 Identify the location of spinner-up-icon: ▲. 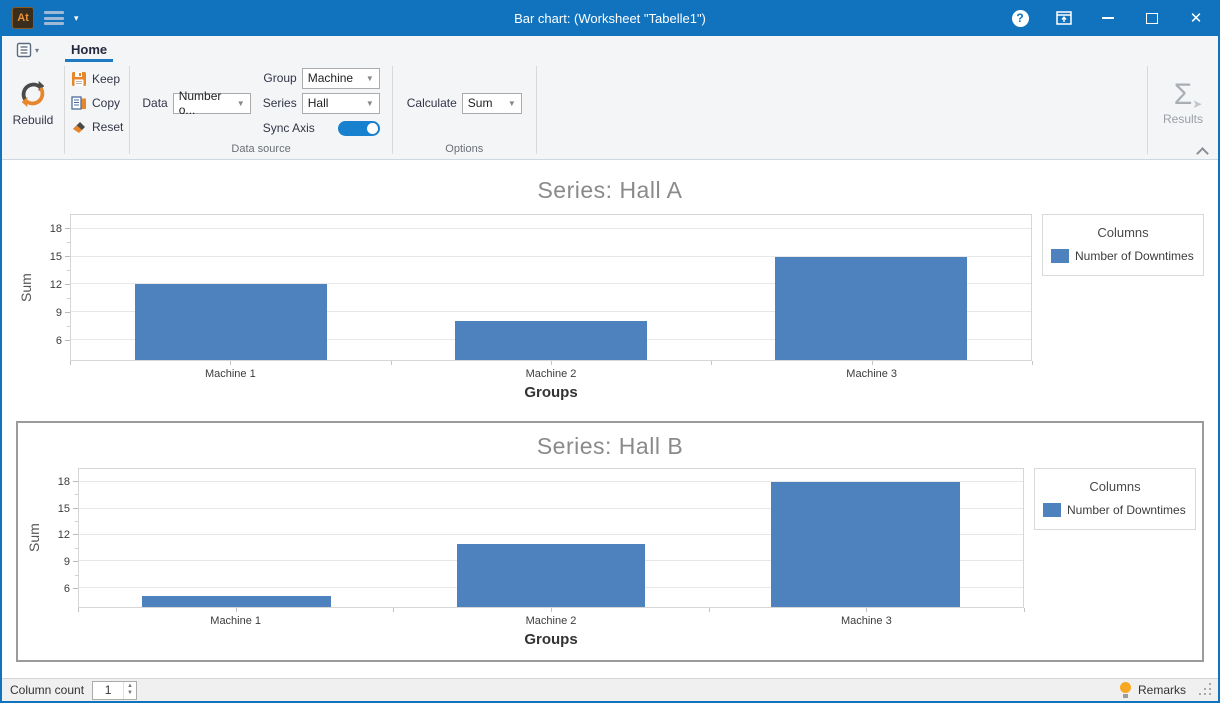
(130, 686).